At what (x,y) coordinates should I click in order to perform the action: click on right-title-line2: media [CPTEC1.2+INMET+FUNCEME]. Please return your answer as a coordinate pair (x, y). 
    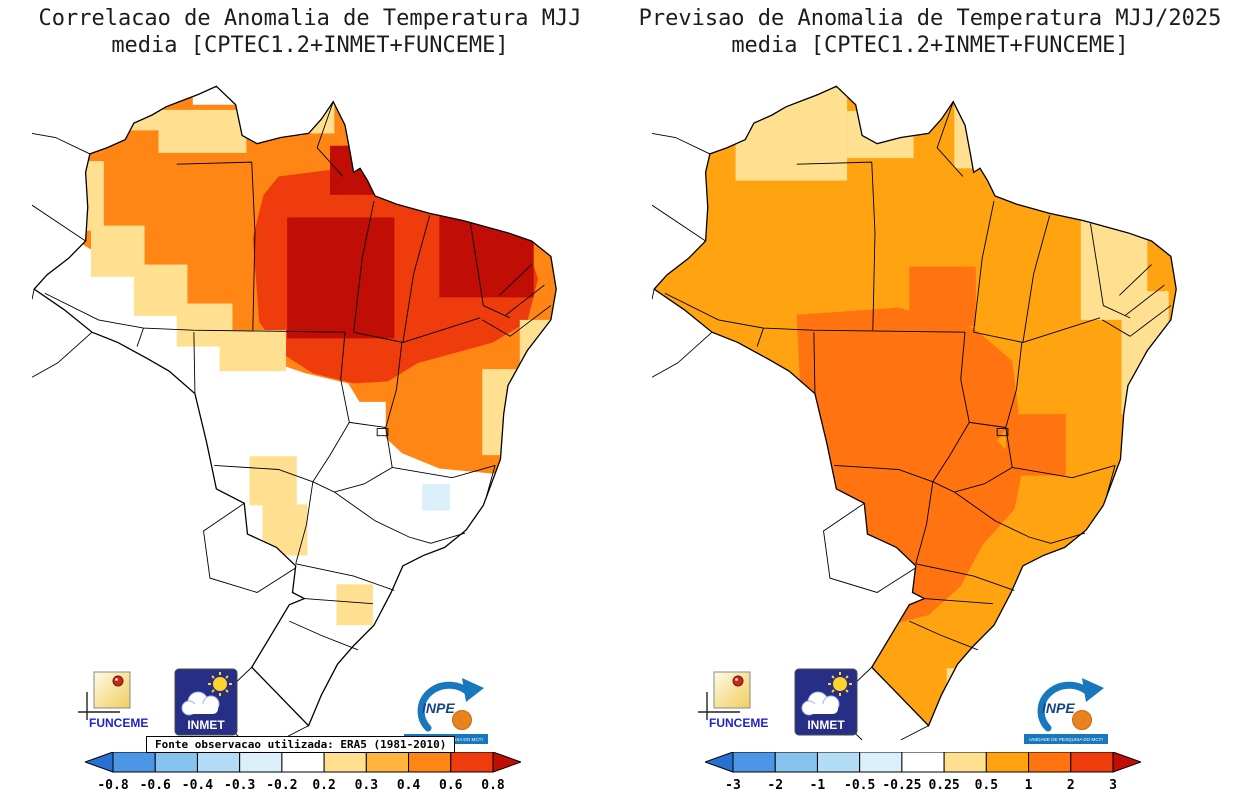
    Looking at the image, I should click on (930, 45).